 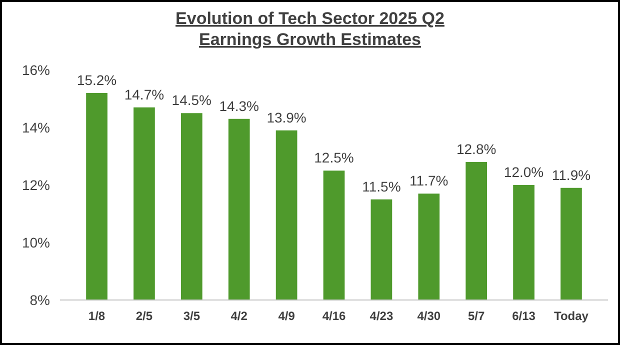 I want to click on data-label: 14.3%, so click(x=239, y=106).